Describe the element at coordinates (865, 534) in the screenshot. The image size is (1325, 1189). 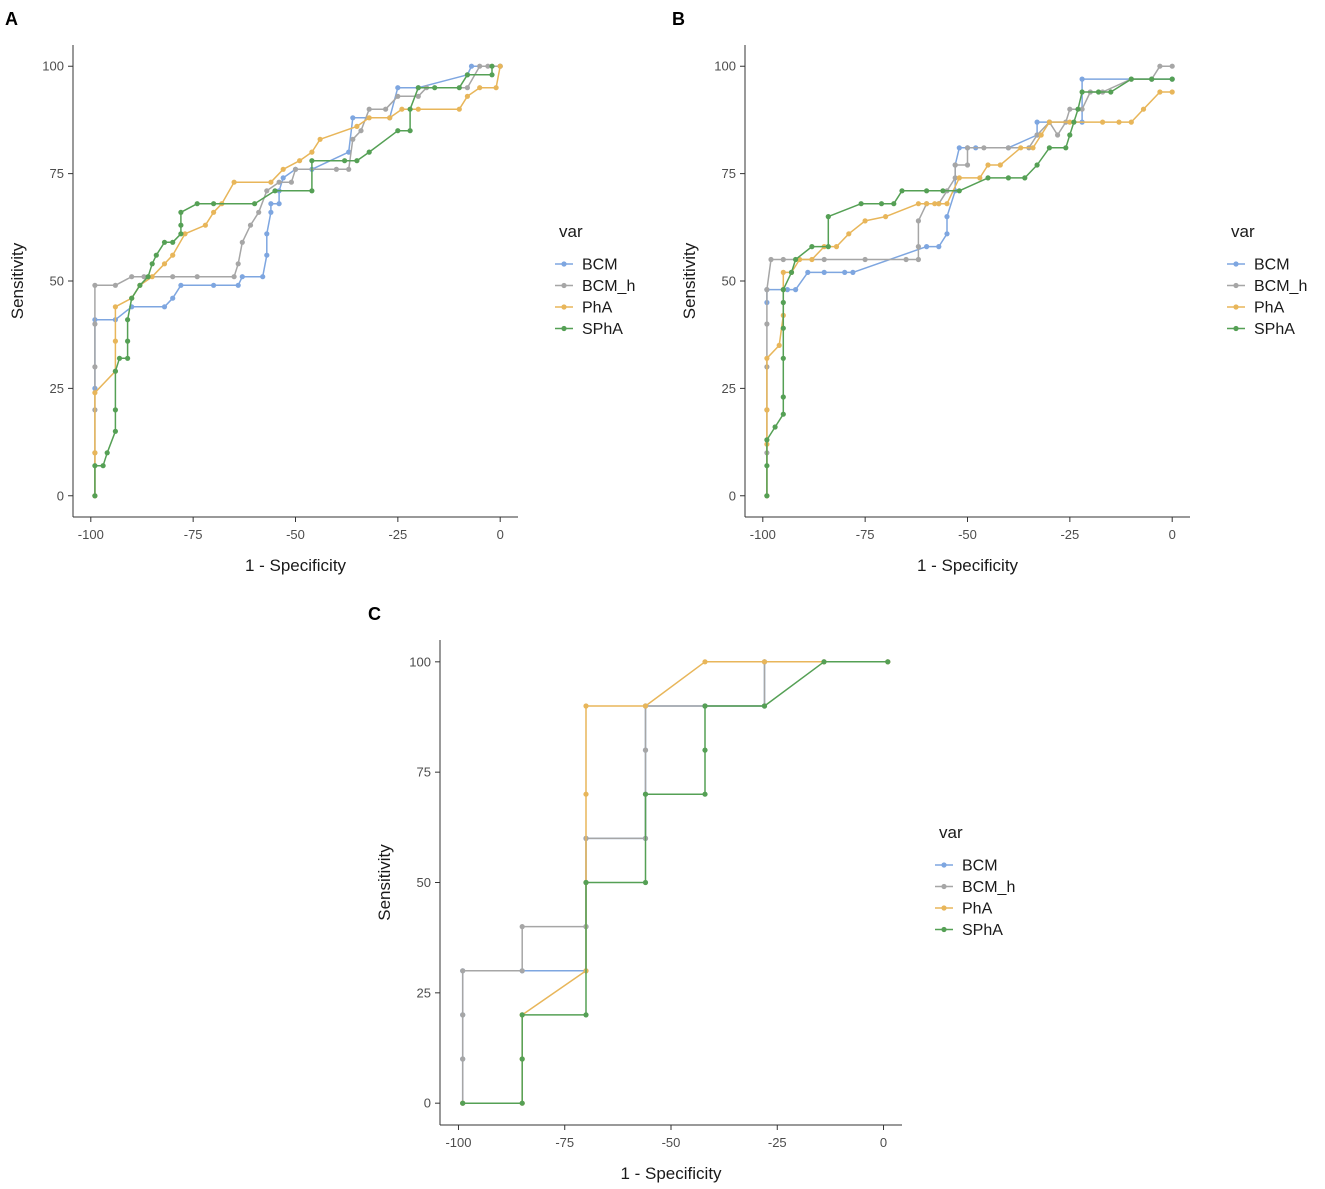
I see `x-tick-label: -75` at that location.